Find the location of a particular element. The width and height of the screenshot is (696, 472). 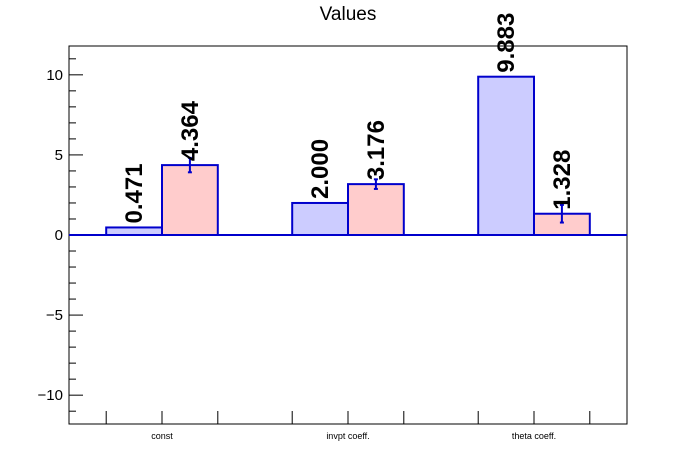

x-tick-label: invpt coeff. is located at coordinates (347, 436).